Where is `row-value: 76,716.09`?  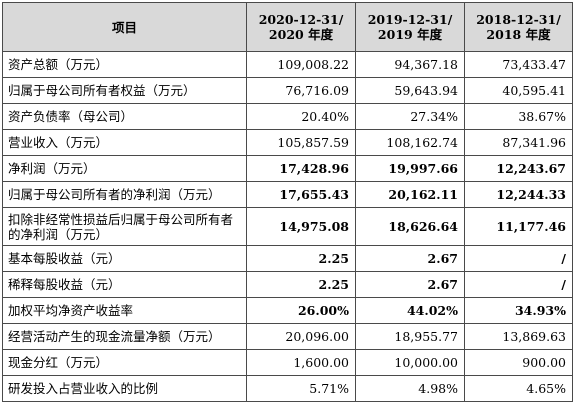
row-value: 76,716.09 is located at coordinates (301, 90).